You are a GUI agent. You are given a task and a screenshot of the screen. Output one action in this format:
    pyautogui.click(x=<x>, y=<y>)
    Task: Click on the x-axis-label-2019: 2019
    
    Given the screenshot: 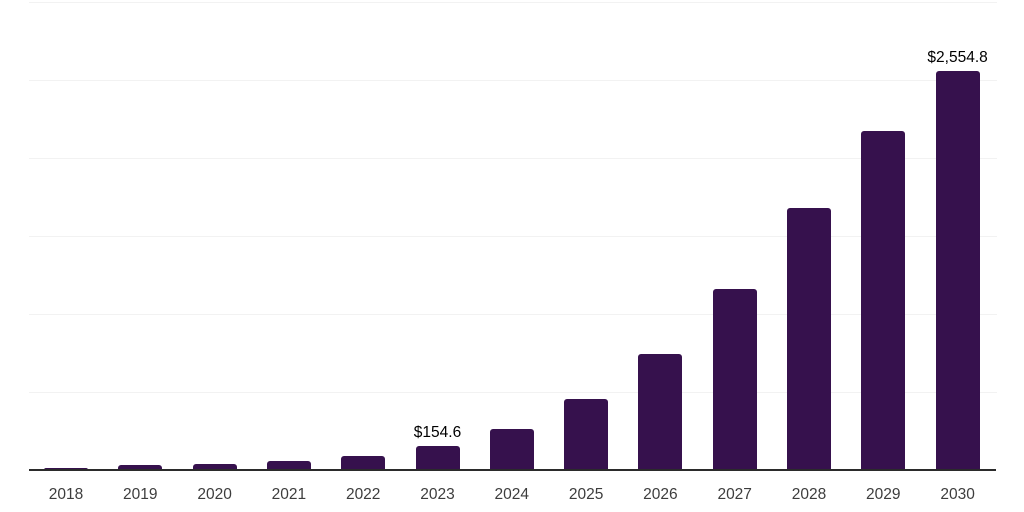 What is the action you would take?
    pyautogui.click(x=140, y=494)
    